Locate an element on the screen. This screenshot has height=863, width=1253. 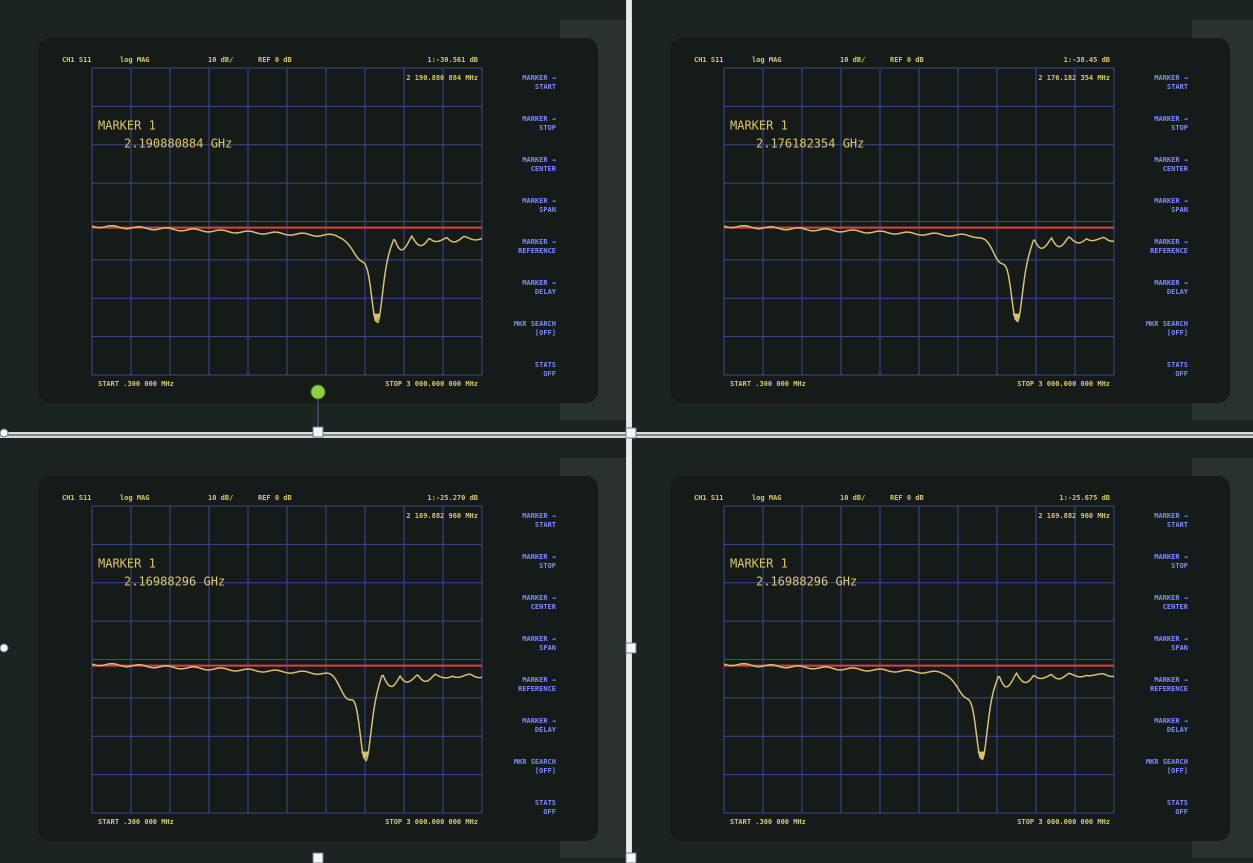
marker-readout: 2 176.182 354 MHz is located at coordinates (1074, 78).